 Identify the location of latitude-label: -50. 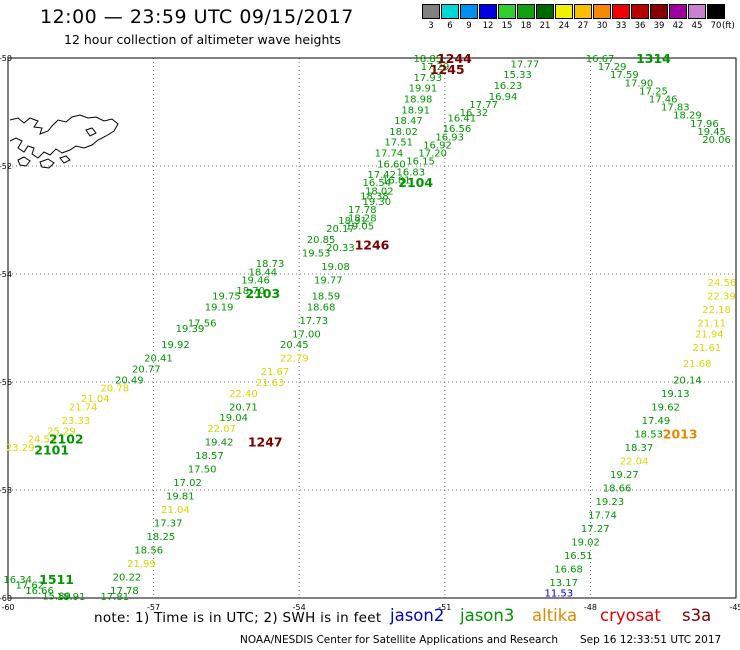
(6, 58).